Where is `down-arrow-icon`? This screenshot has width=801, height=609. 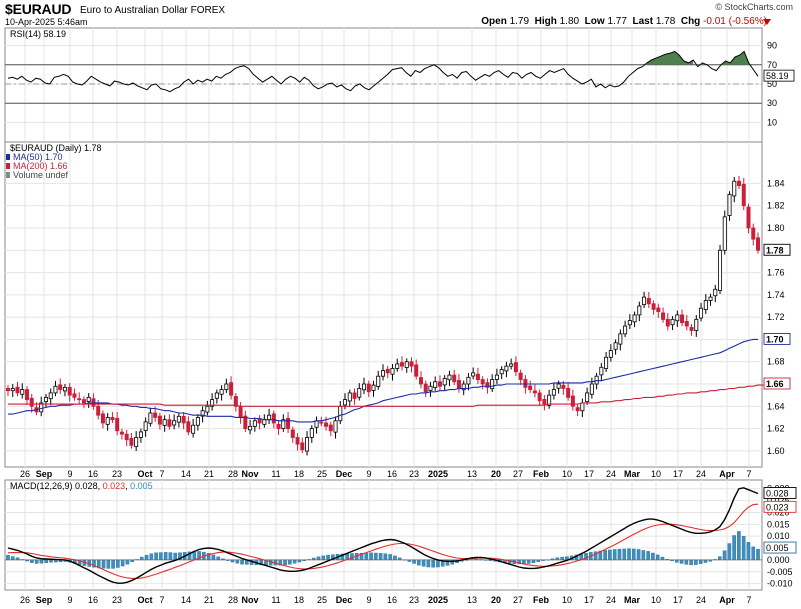 down-arrow-icon is located at coordinates (767, 22).